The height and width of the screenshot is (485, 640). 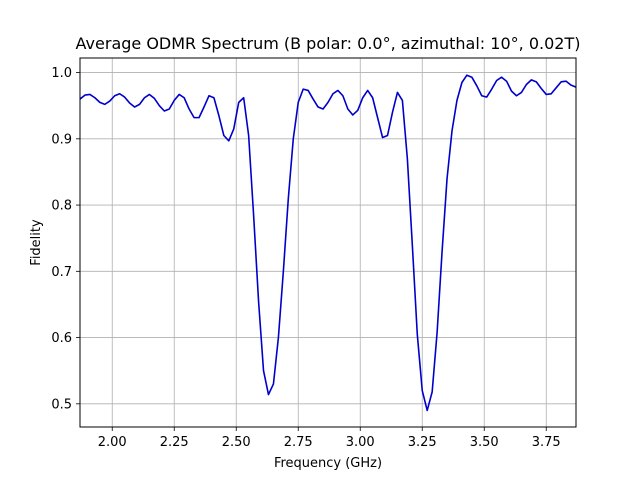 What do you see at coordinates (236, 442) in the screenshot?
I see `x-tick-label: 2.50` at bounding box center [236, 442].